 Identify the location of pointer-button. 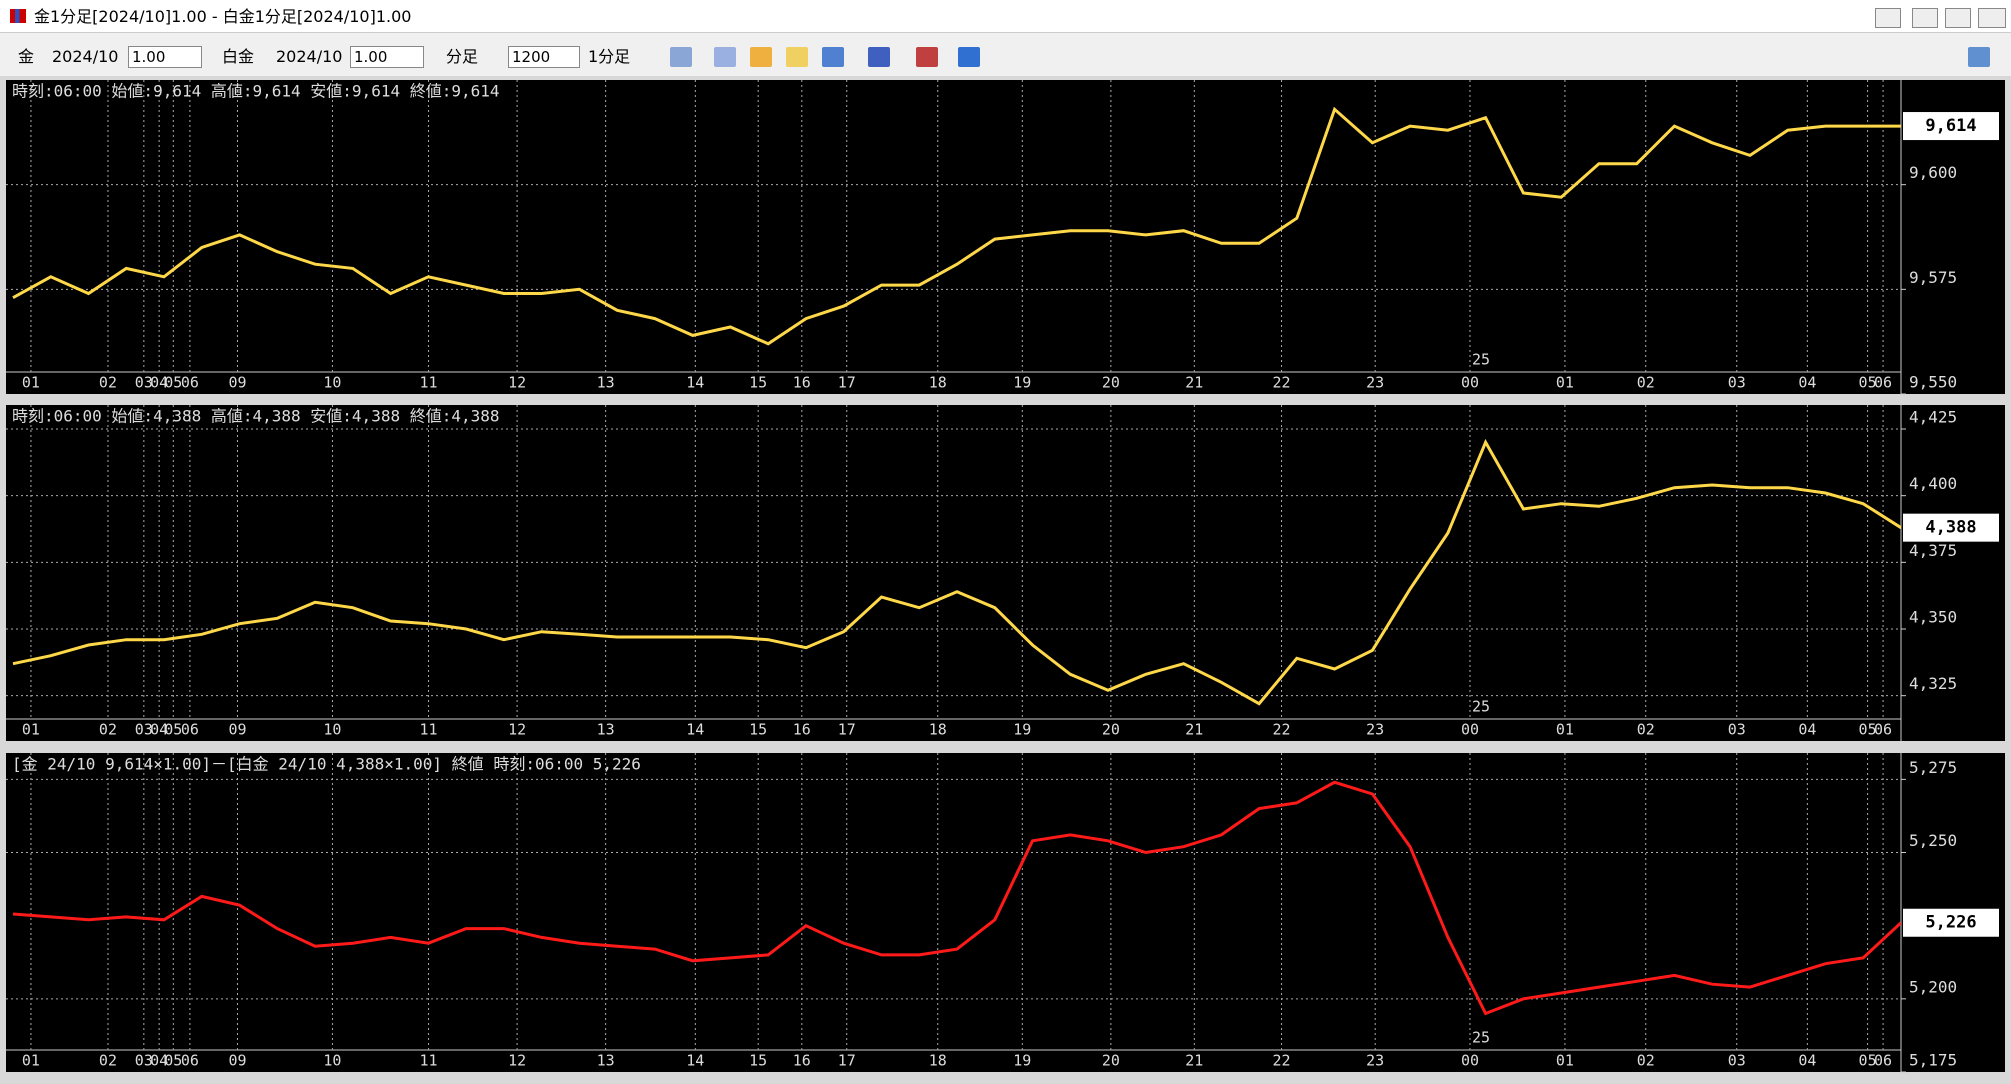
(725, 57).